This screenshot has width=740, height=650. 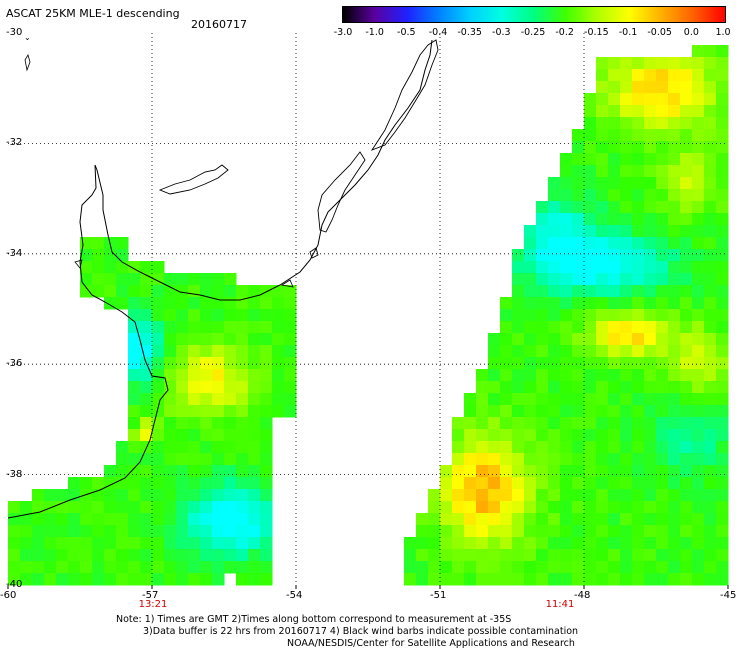 I want to click on colorbar-tick-label: -0.25, so click(x=533, y=32).